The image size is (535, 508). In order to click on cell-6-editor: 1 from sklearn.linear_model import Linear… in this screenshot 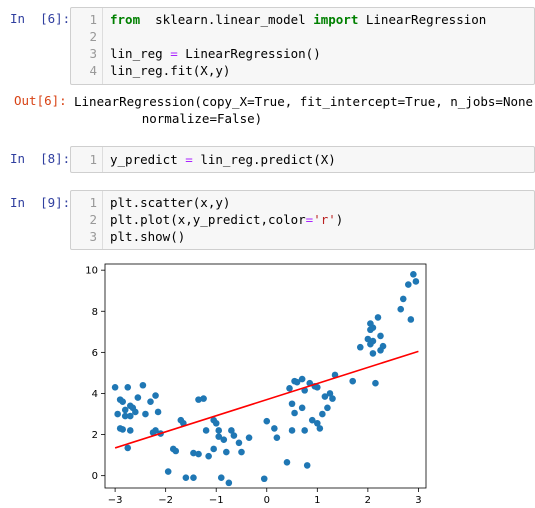, I will do `click(302, 46)`.